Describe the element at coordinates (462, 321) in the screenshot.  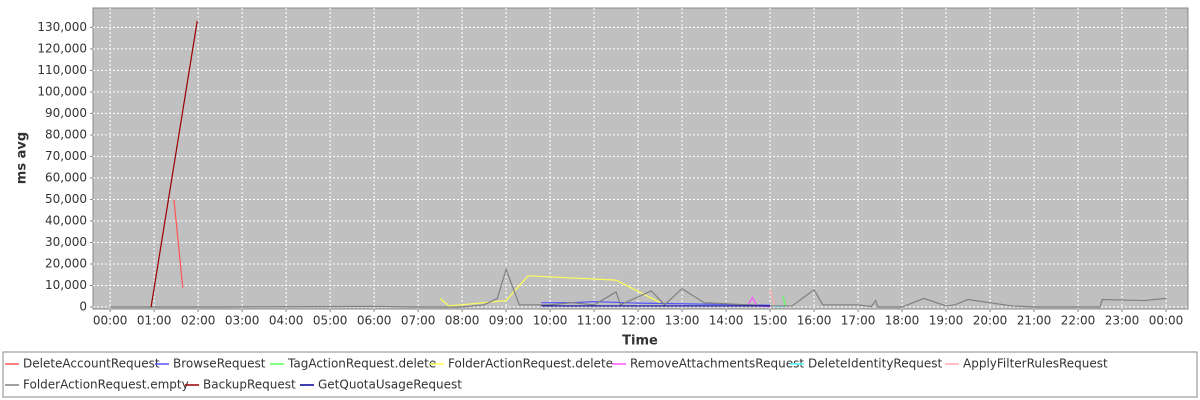
I see `x-tick-label: 08:00` at that location.